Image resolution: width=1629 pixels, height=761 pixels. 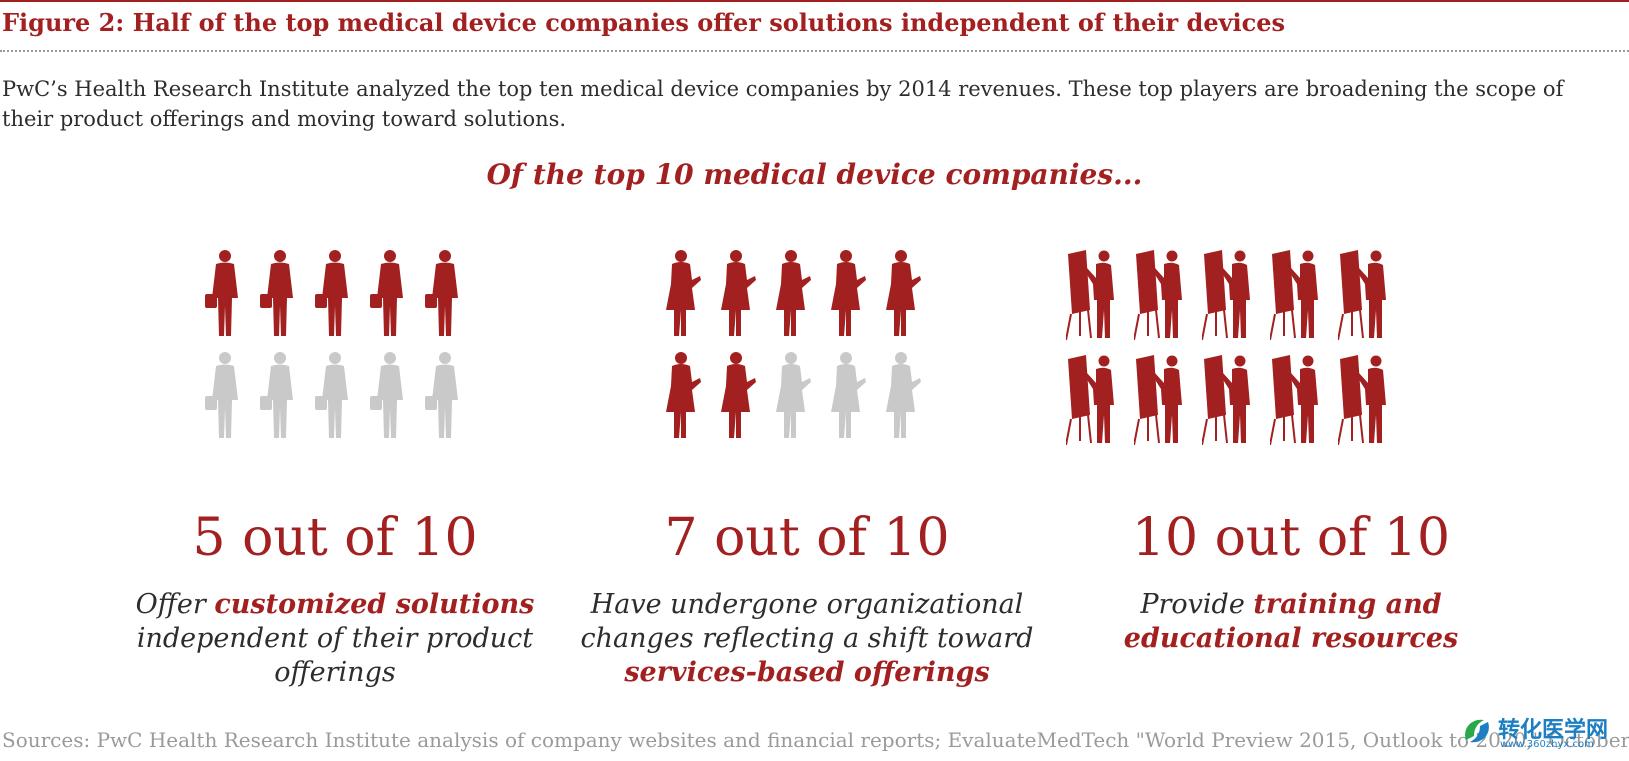 I want to click on stat-value: 7 out of 10, so click(x=807, y=538).